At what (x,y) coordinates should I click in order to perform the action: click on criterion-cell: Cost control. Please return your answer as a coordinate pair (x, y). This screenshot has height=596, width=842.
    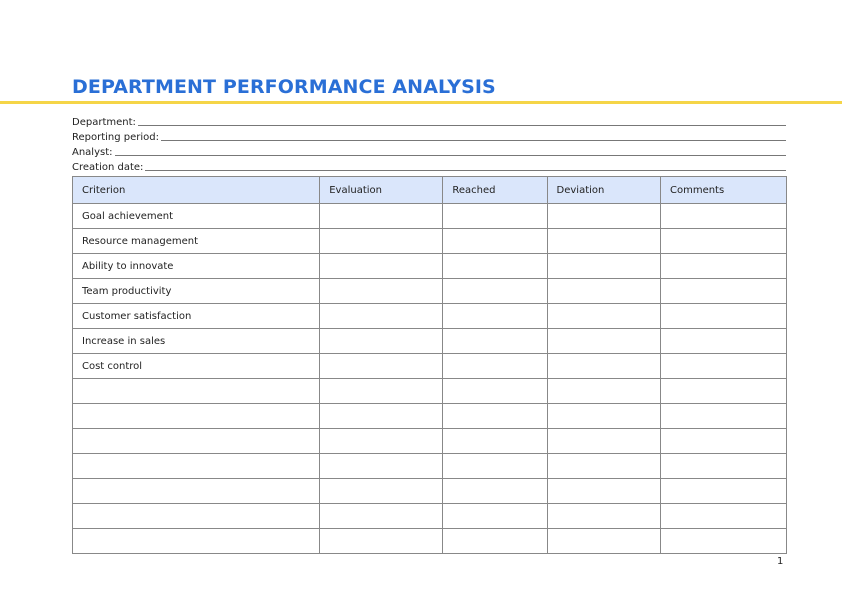
    Looking at the image, I should click on (196, 366).